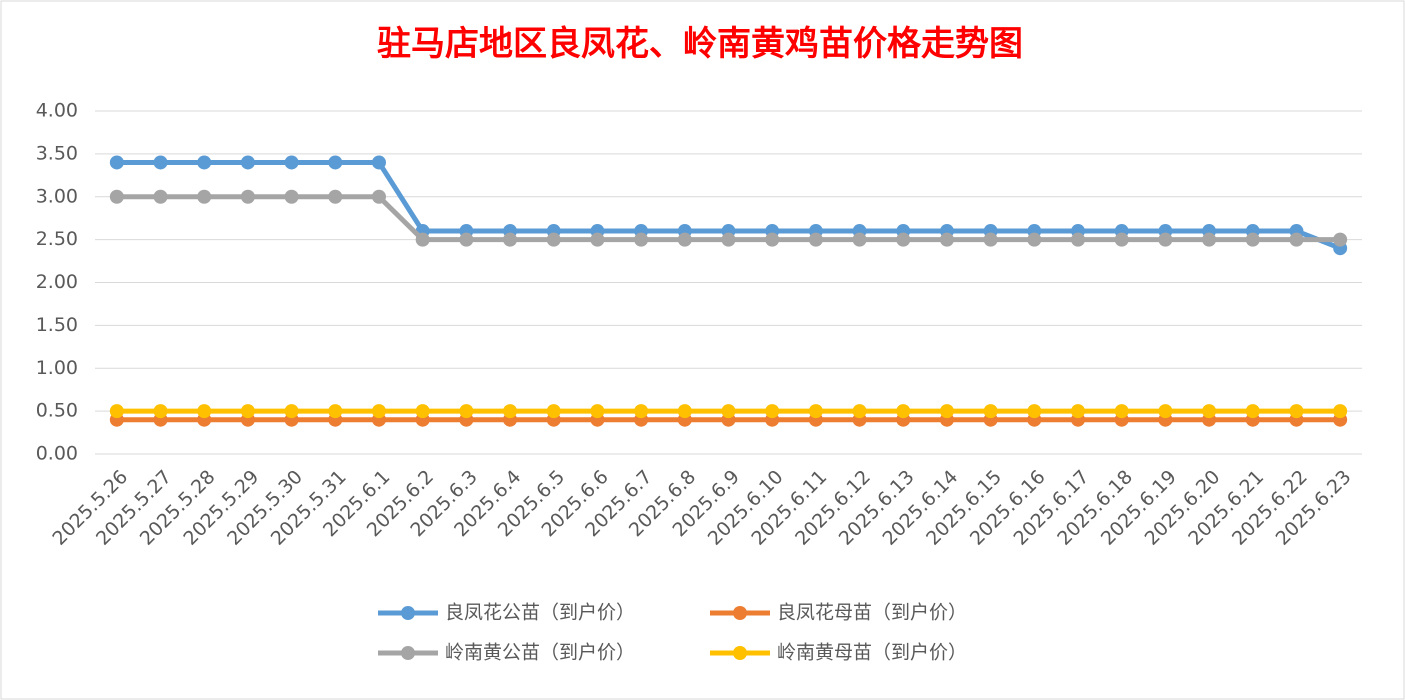  What do you see at coordinates (57, 325) in the screenshot?
I see `y-tick-label: 1.50` at bounding box center [57, 325].